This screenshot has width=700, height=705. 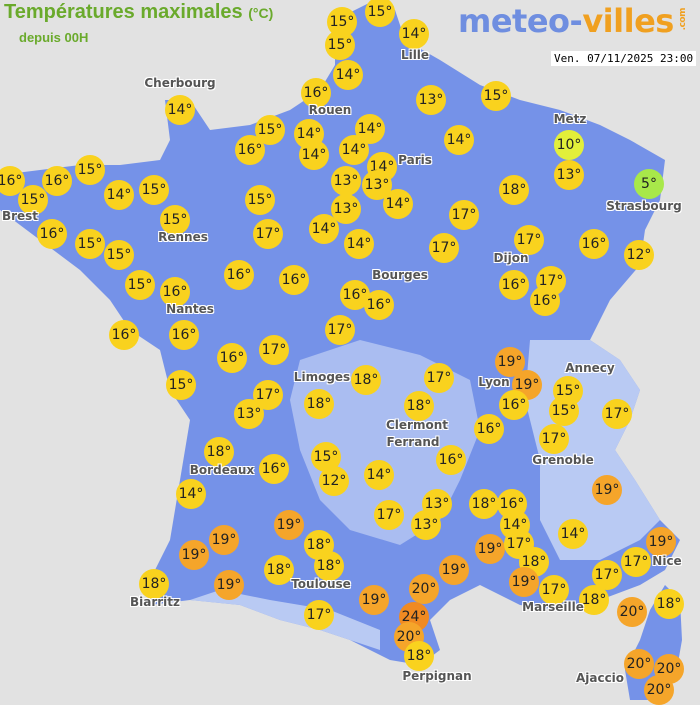 What do you see at coordinates (569, 145) in the screenshot?
I see `temperature-marker: 10°` at bounding box center [569, 145].